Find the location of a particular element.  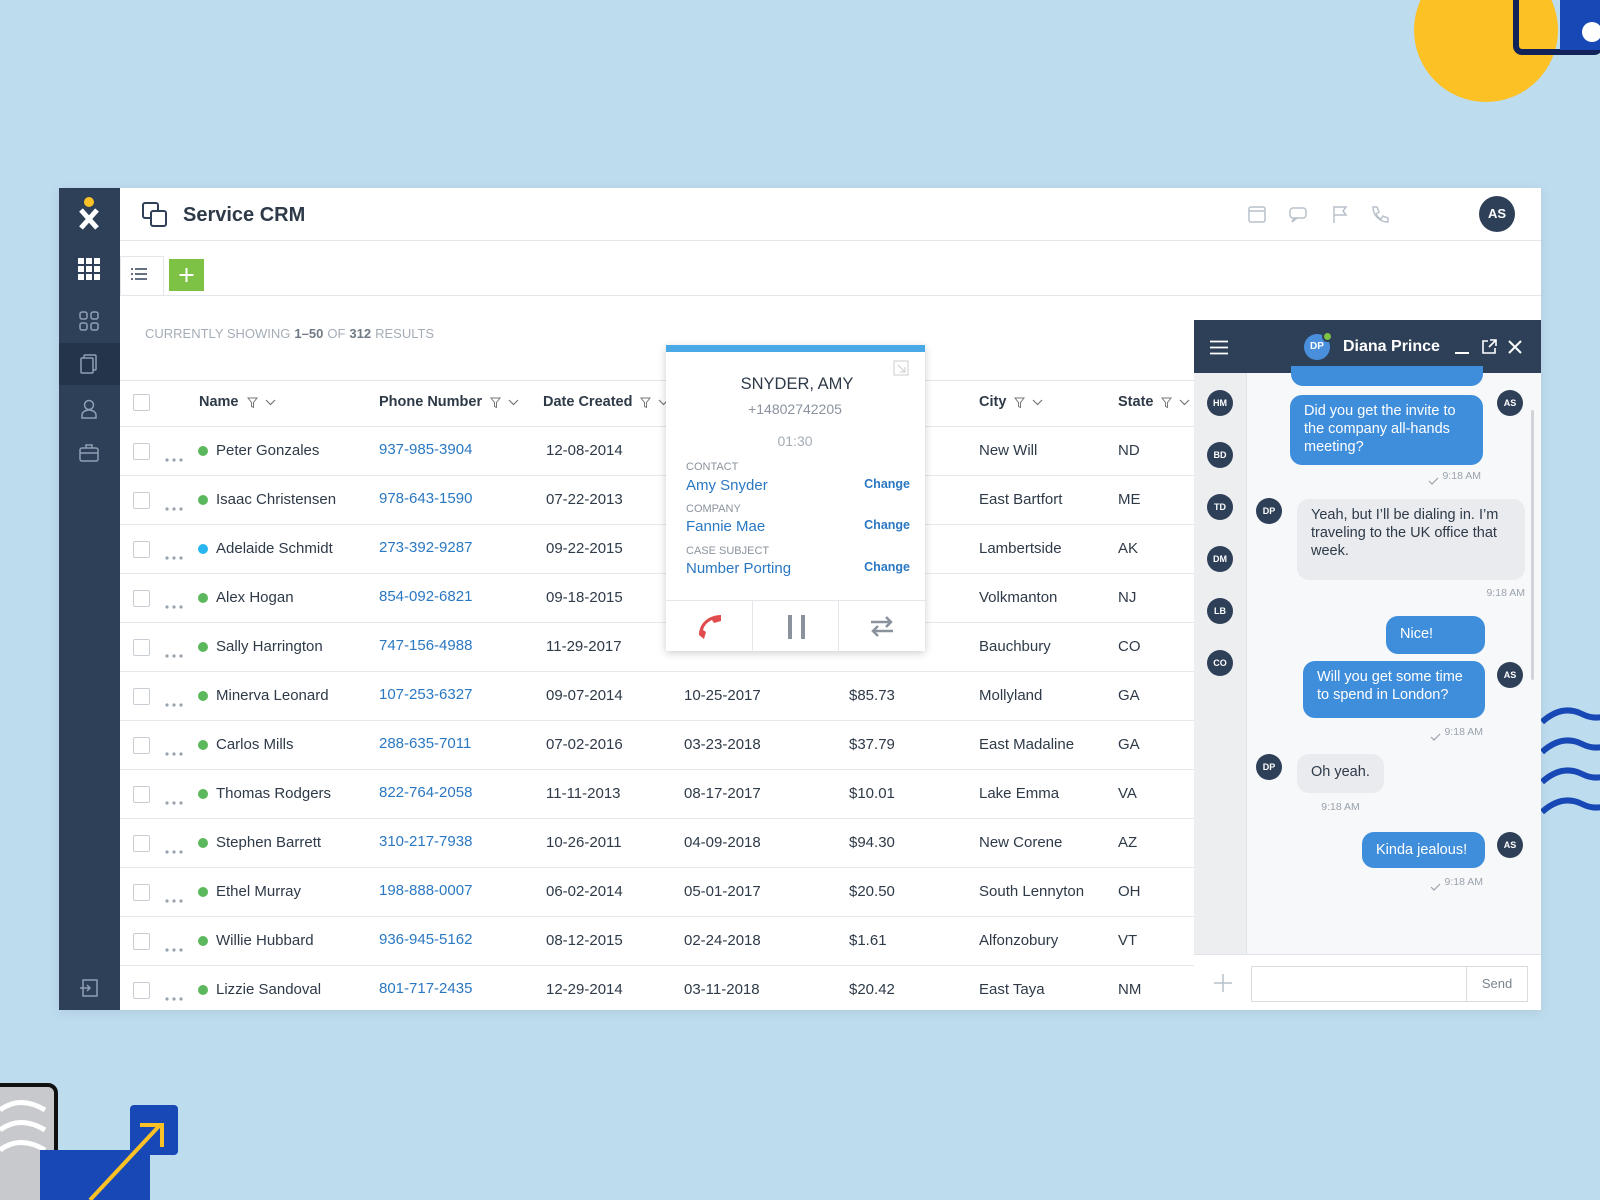

chat-avatar: TD is located at coordinates (1220, 507).